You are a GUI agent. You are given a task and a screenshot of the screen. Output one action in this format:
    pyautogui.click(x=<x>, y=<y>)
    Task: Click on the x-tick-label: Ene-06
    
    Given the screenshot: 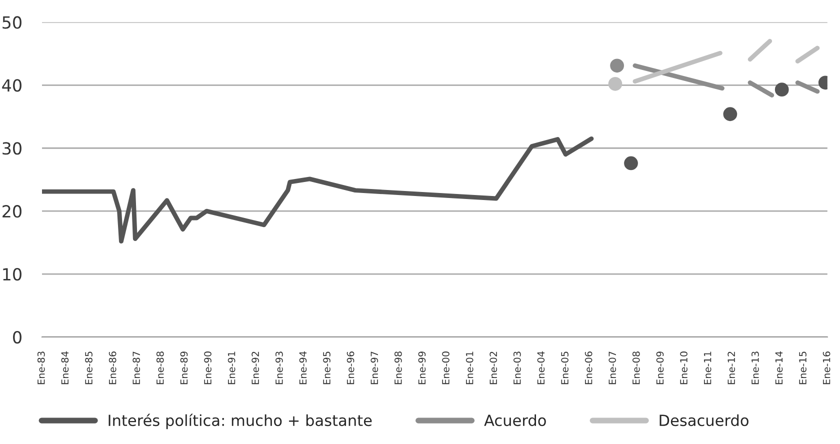 What is the action you would take?
    pyautogui.click(x=588, y=367)
    